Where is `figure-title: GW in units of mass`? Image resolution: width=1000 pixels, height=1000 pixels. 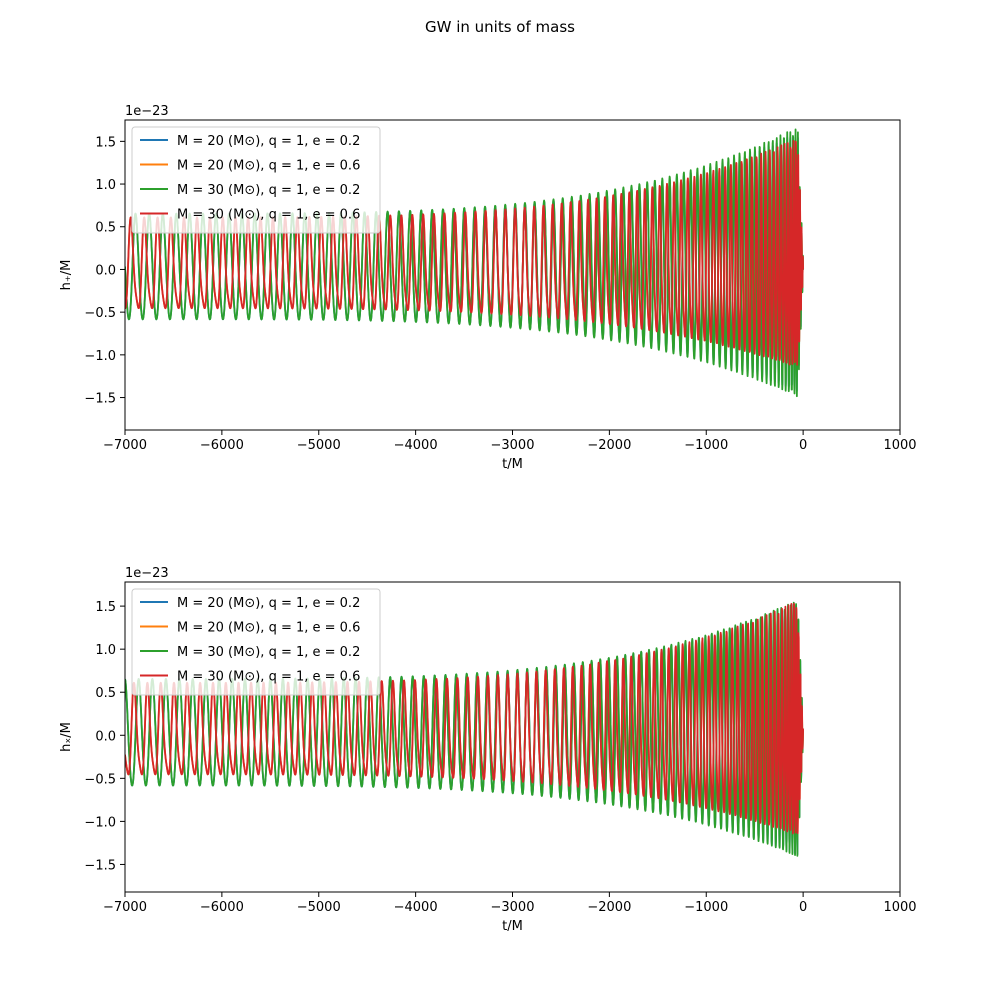 figure-title: GW in units of mass is located at coordinates (500, 27).